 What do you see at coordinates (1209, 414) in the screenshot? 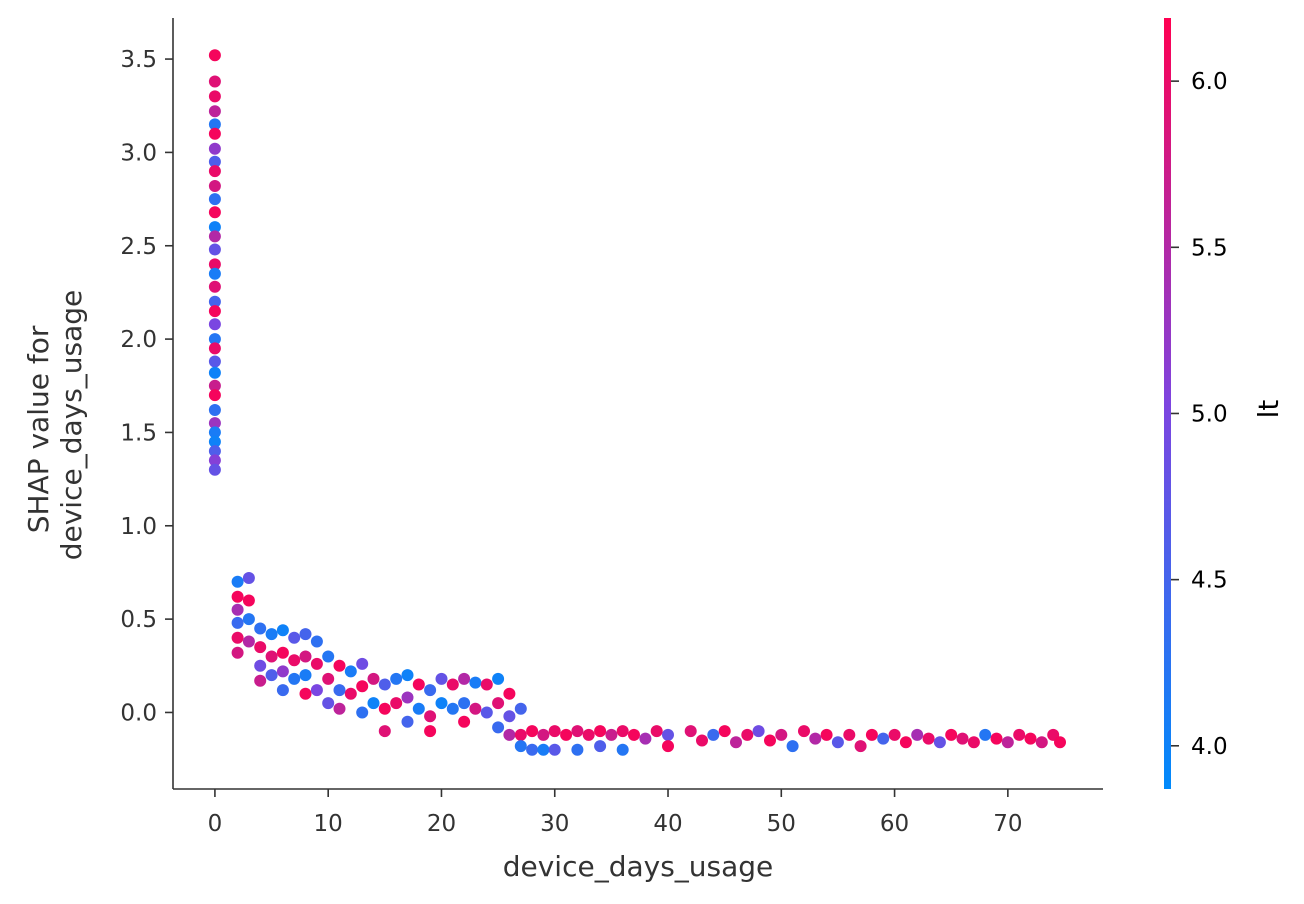
I see `colorbar-tick-label: 5.0` at bounding box center [1209, 414].